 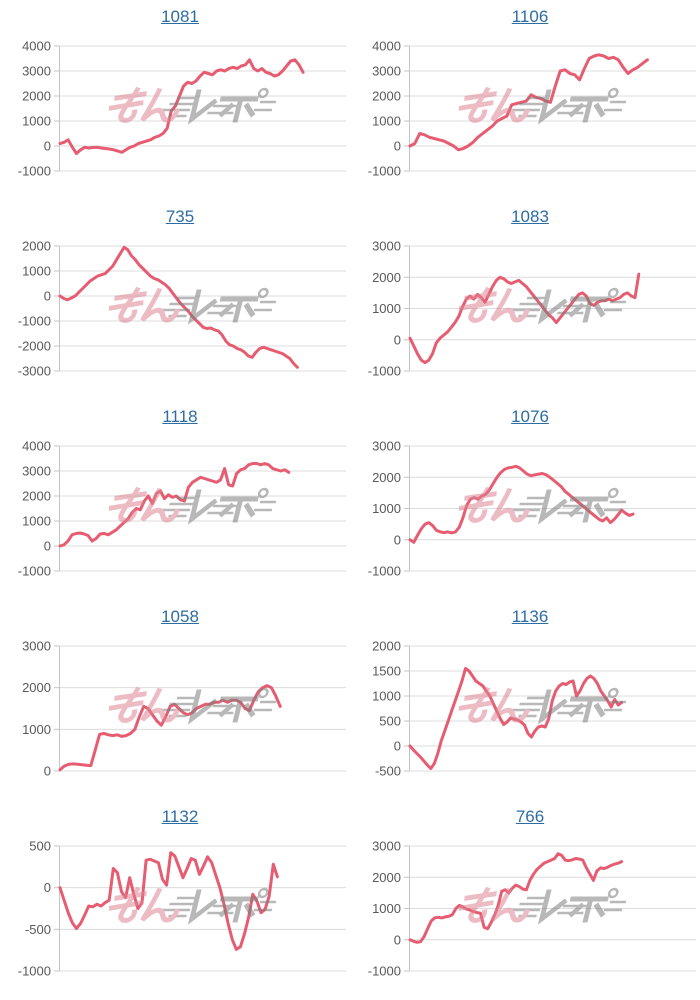 I want to click on chart-cell: 1081 4000 3000 2000 1000 0 -1000, so click(x=175, y=100).